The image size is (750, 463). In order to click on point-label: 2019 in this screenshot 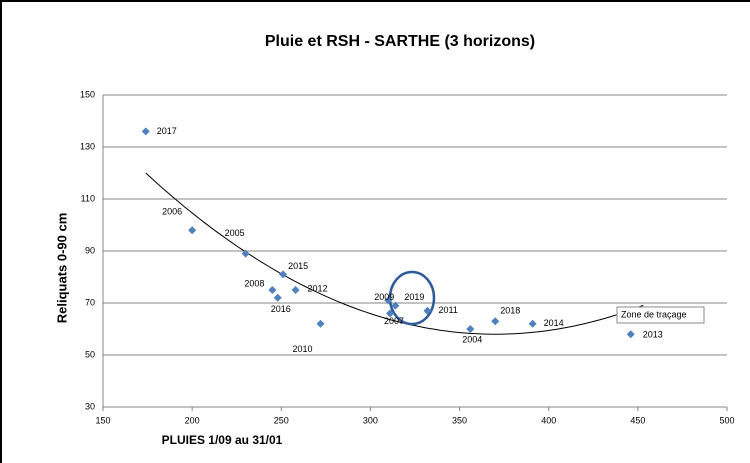, I will do `click(414, 297)`.